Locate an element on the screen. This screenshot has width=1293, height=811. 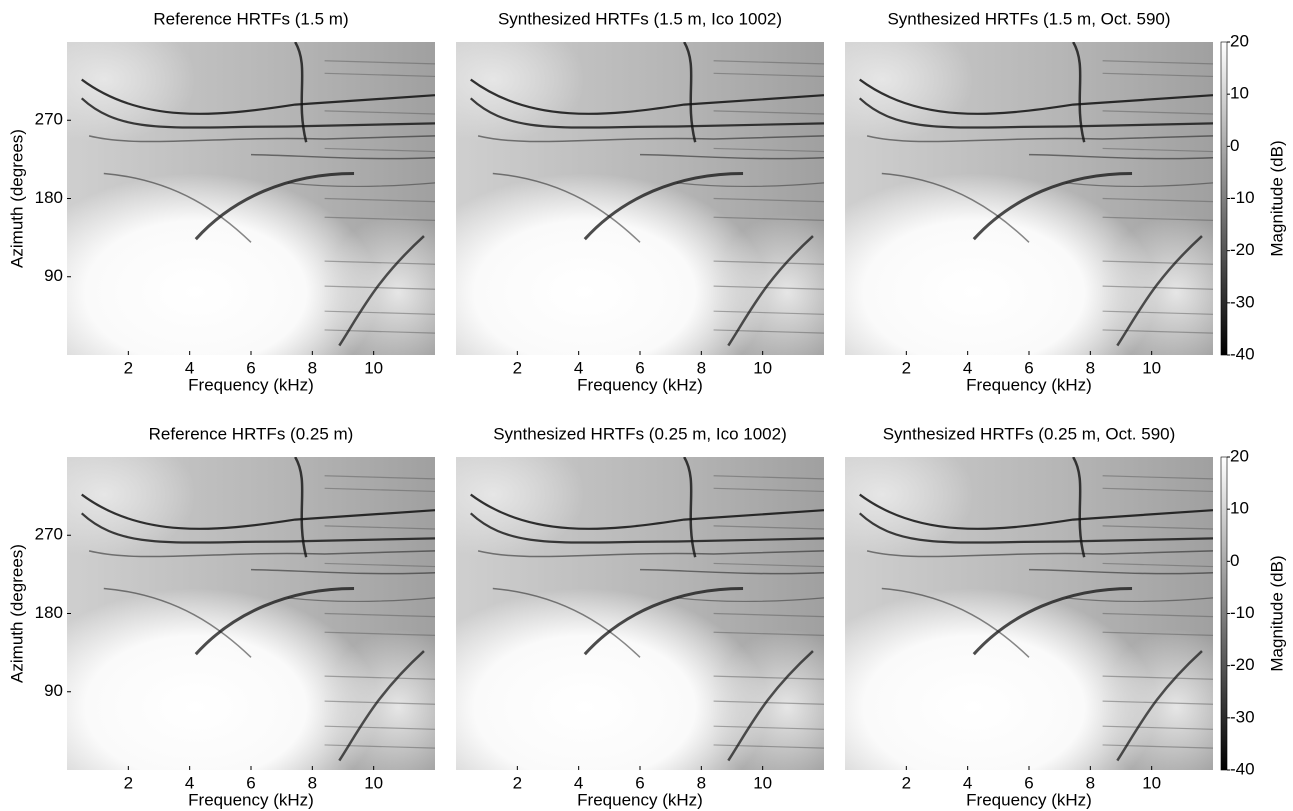
colorbar-tick-label: 0 is located at coordinates (1234, 145).